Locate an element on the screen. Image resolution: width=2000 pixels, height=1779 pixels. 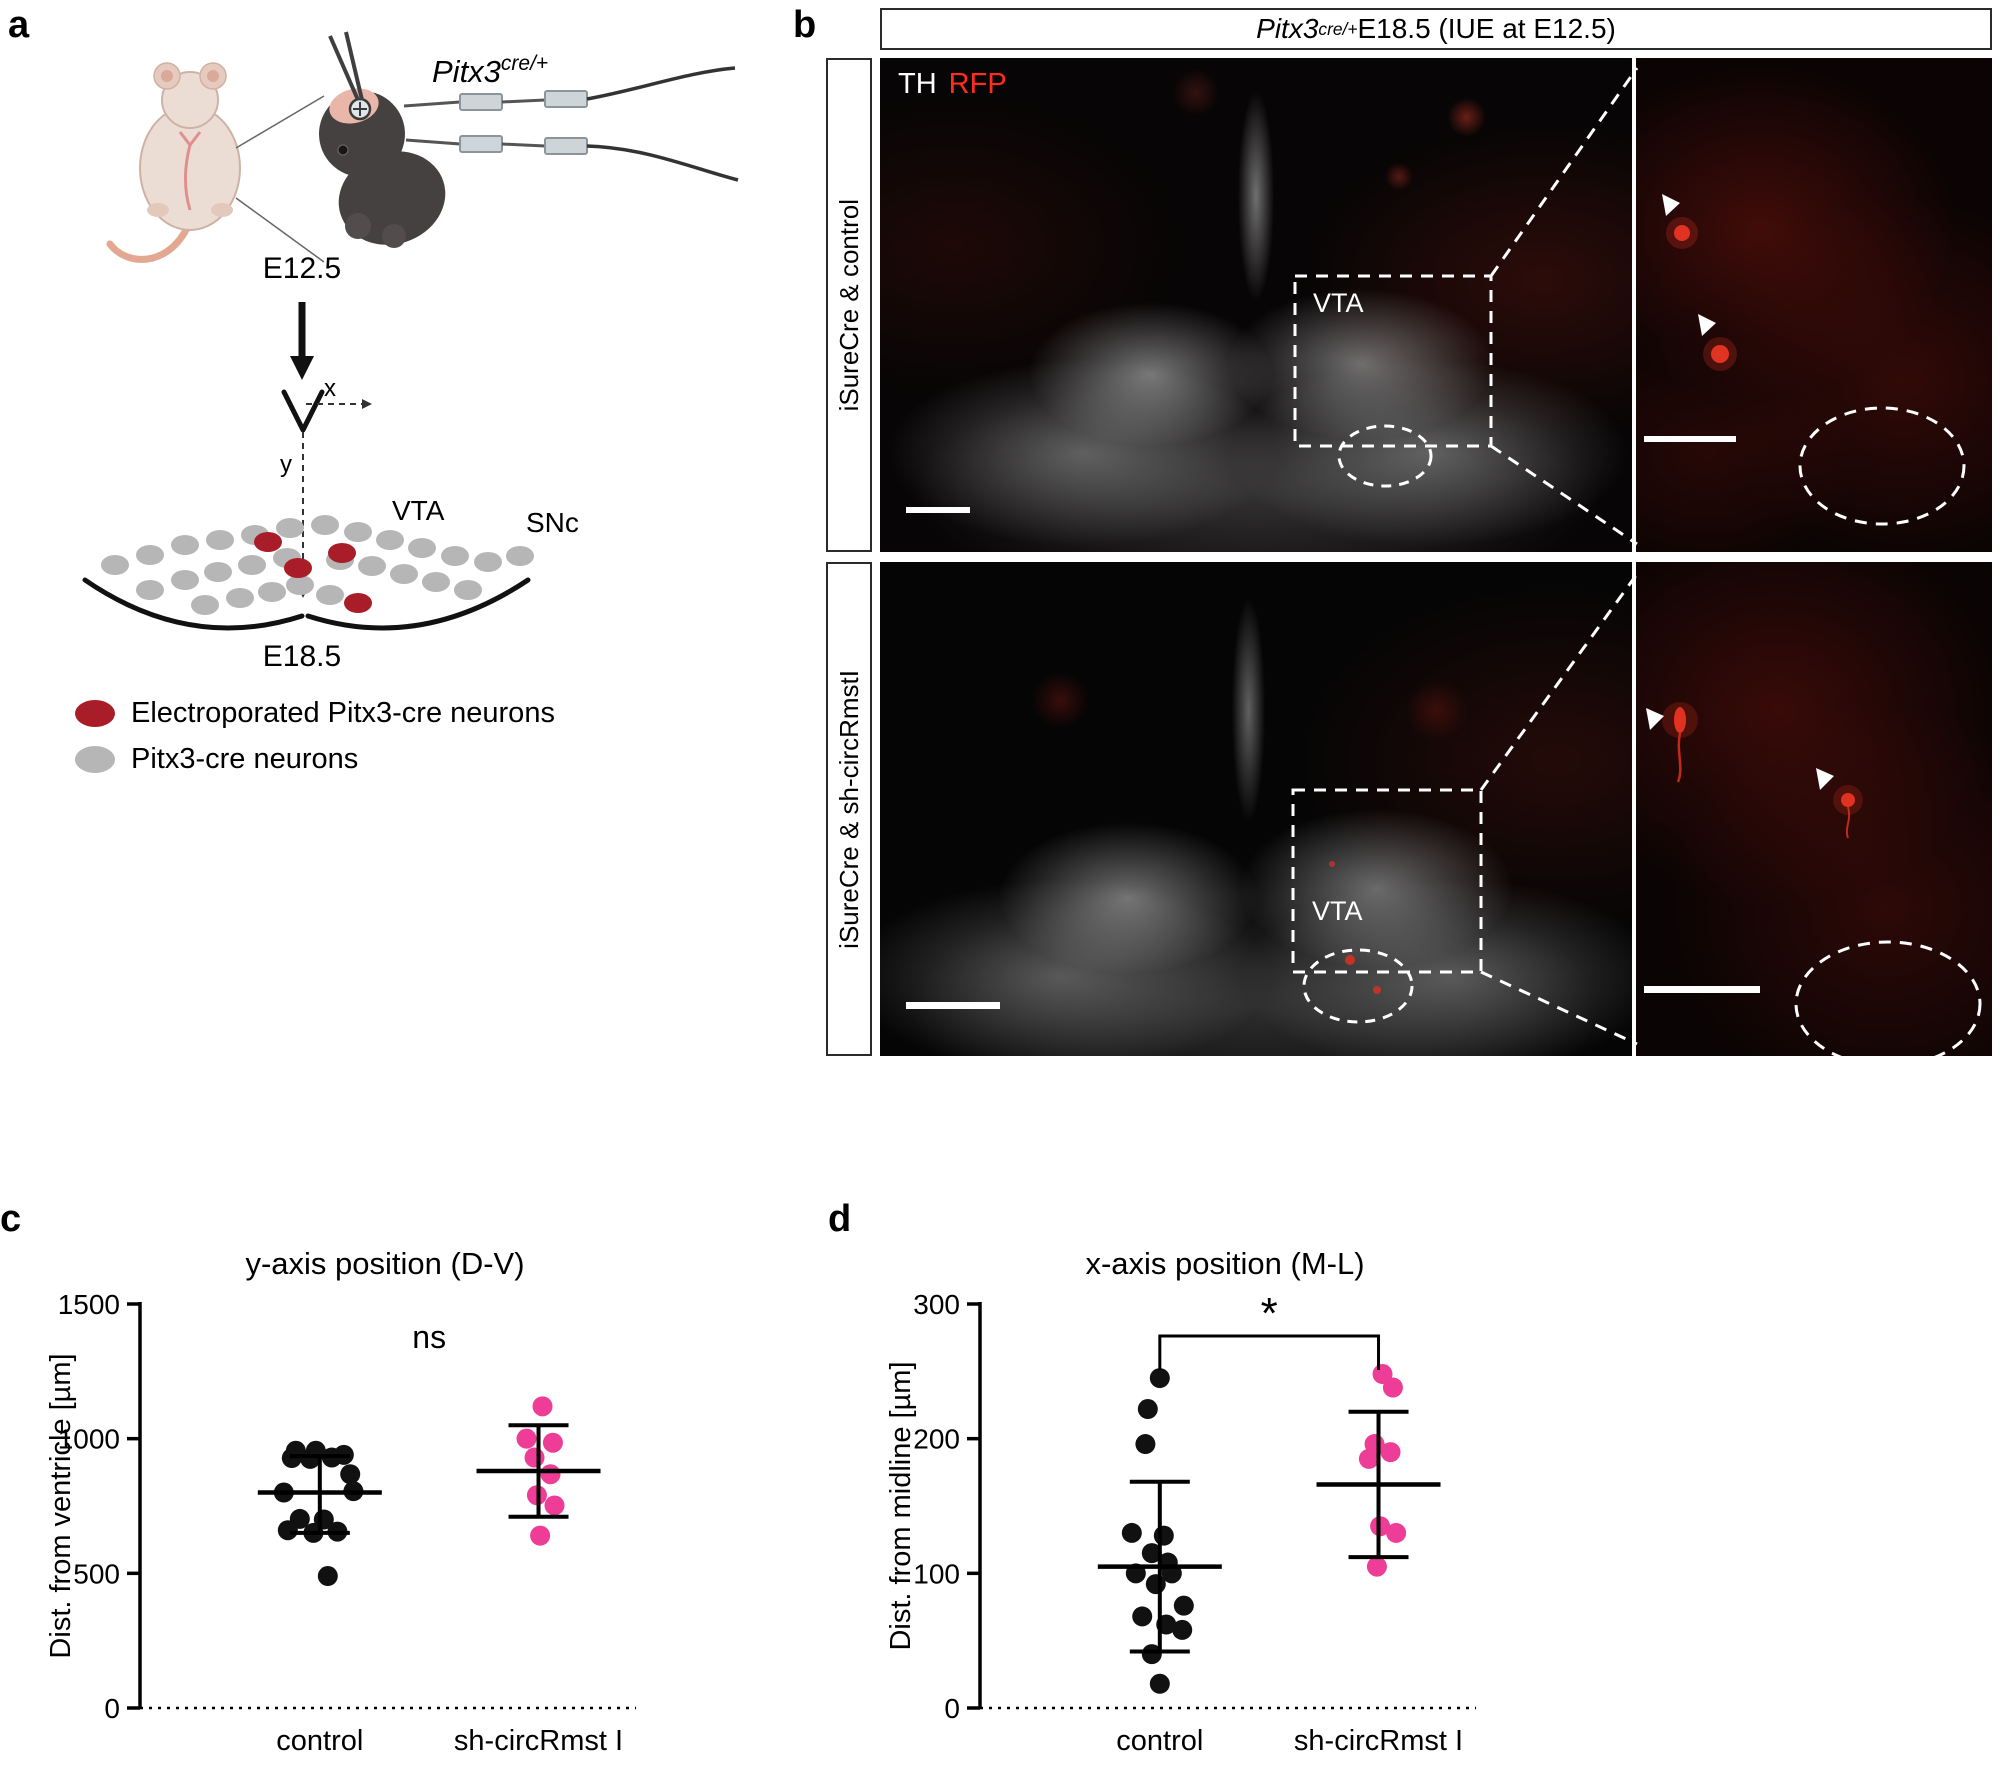
adult-mouse-illustration is located at coordinates (173, 162).